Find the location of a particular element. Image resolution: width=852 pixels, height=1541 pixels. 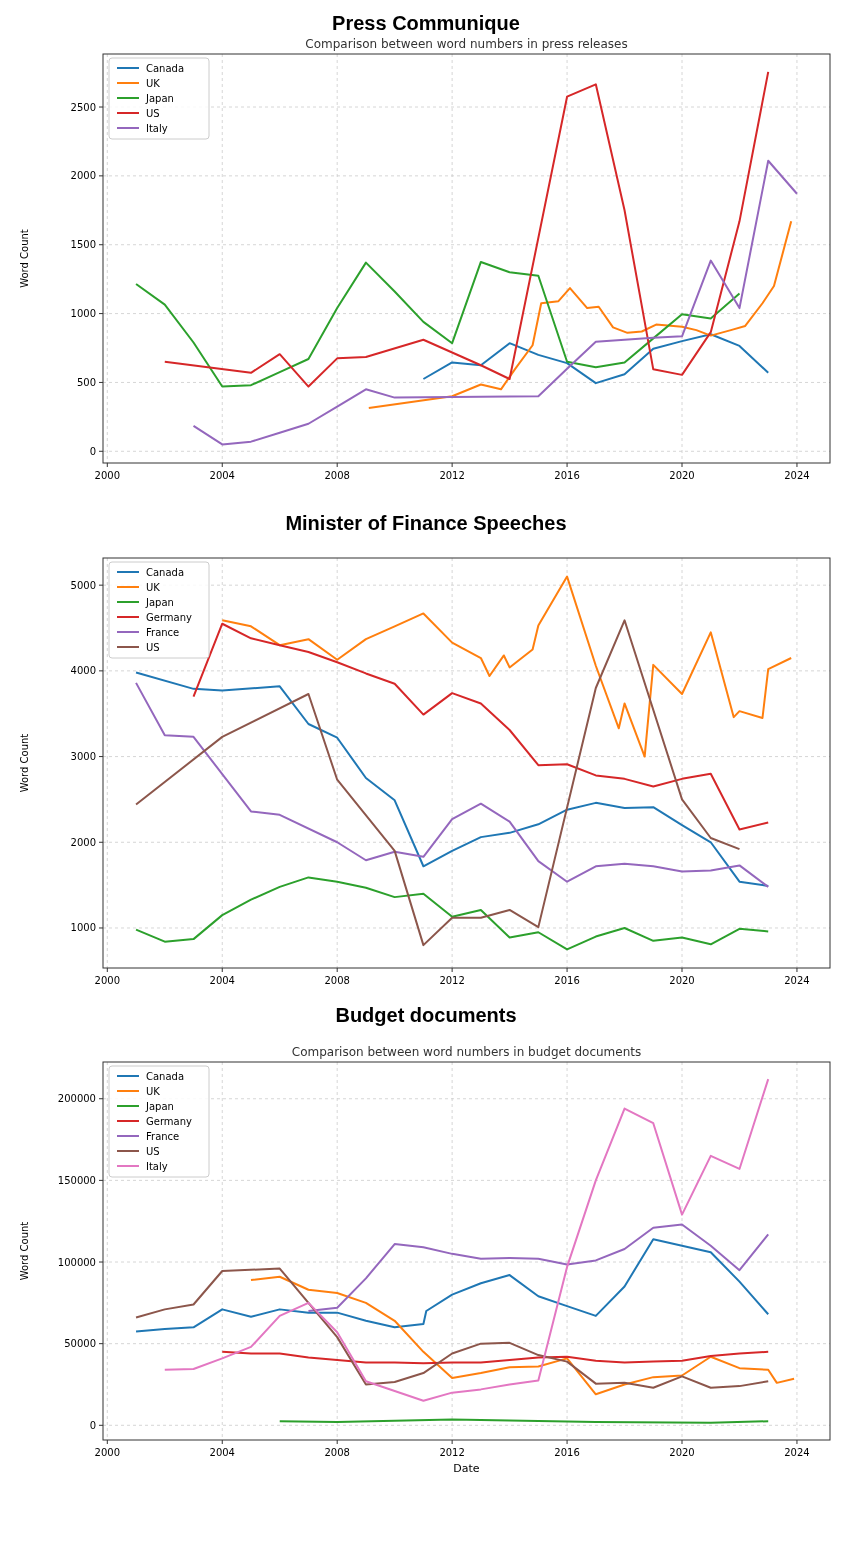

y-tick-label: 3000 is located at coordinates (83, 757).